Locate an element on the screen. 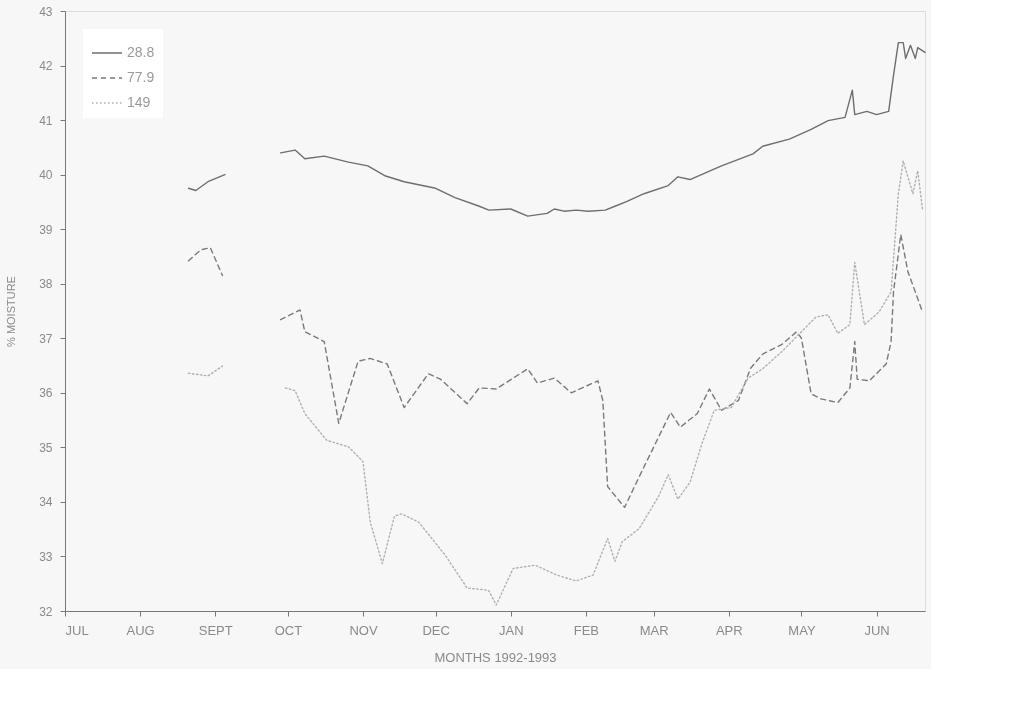 This screenshot has height=704, width=1016. x-tick-label: APR is located at coordinates (729, 630).